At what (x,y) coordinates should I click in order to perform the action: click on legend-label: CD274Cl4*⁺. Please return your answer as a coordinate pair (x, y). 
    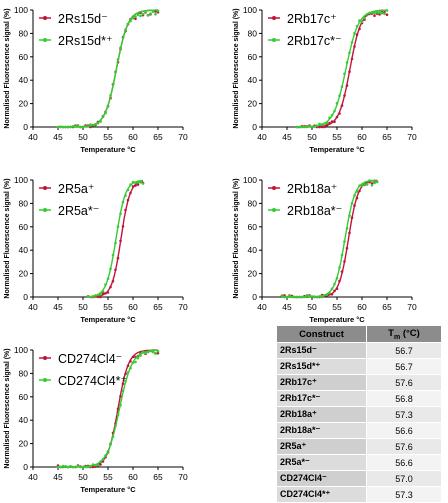
    Looking at the image, I should click on (92, 381).